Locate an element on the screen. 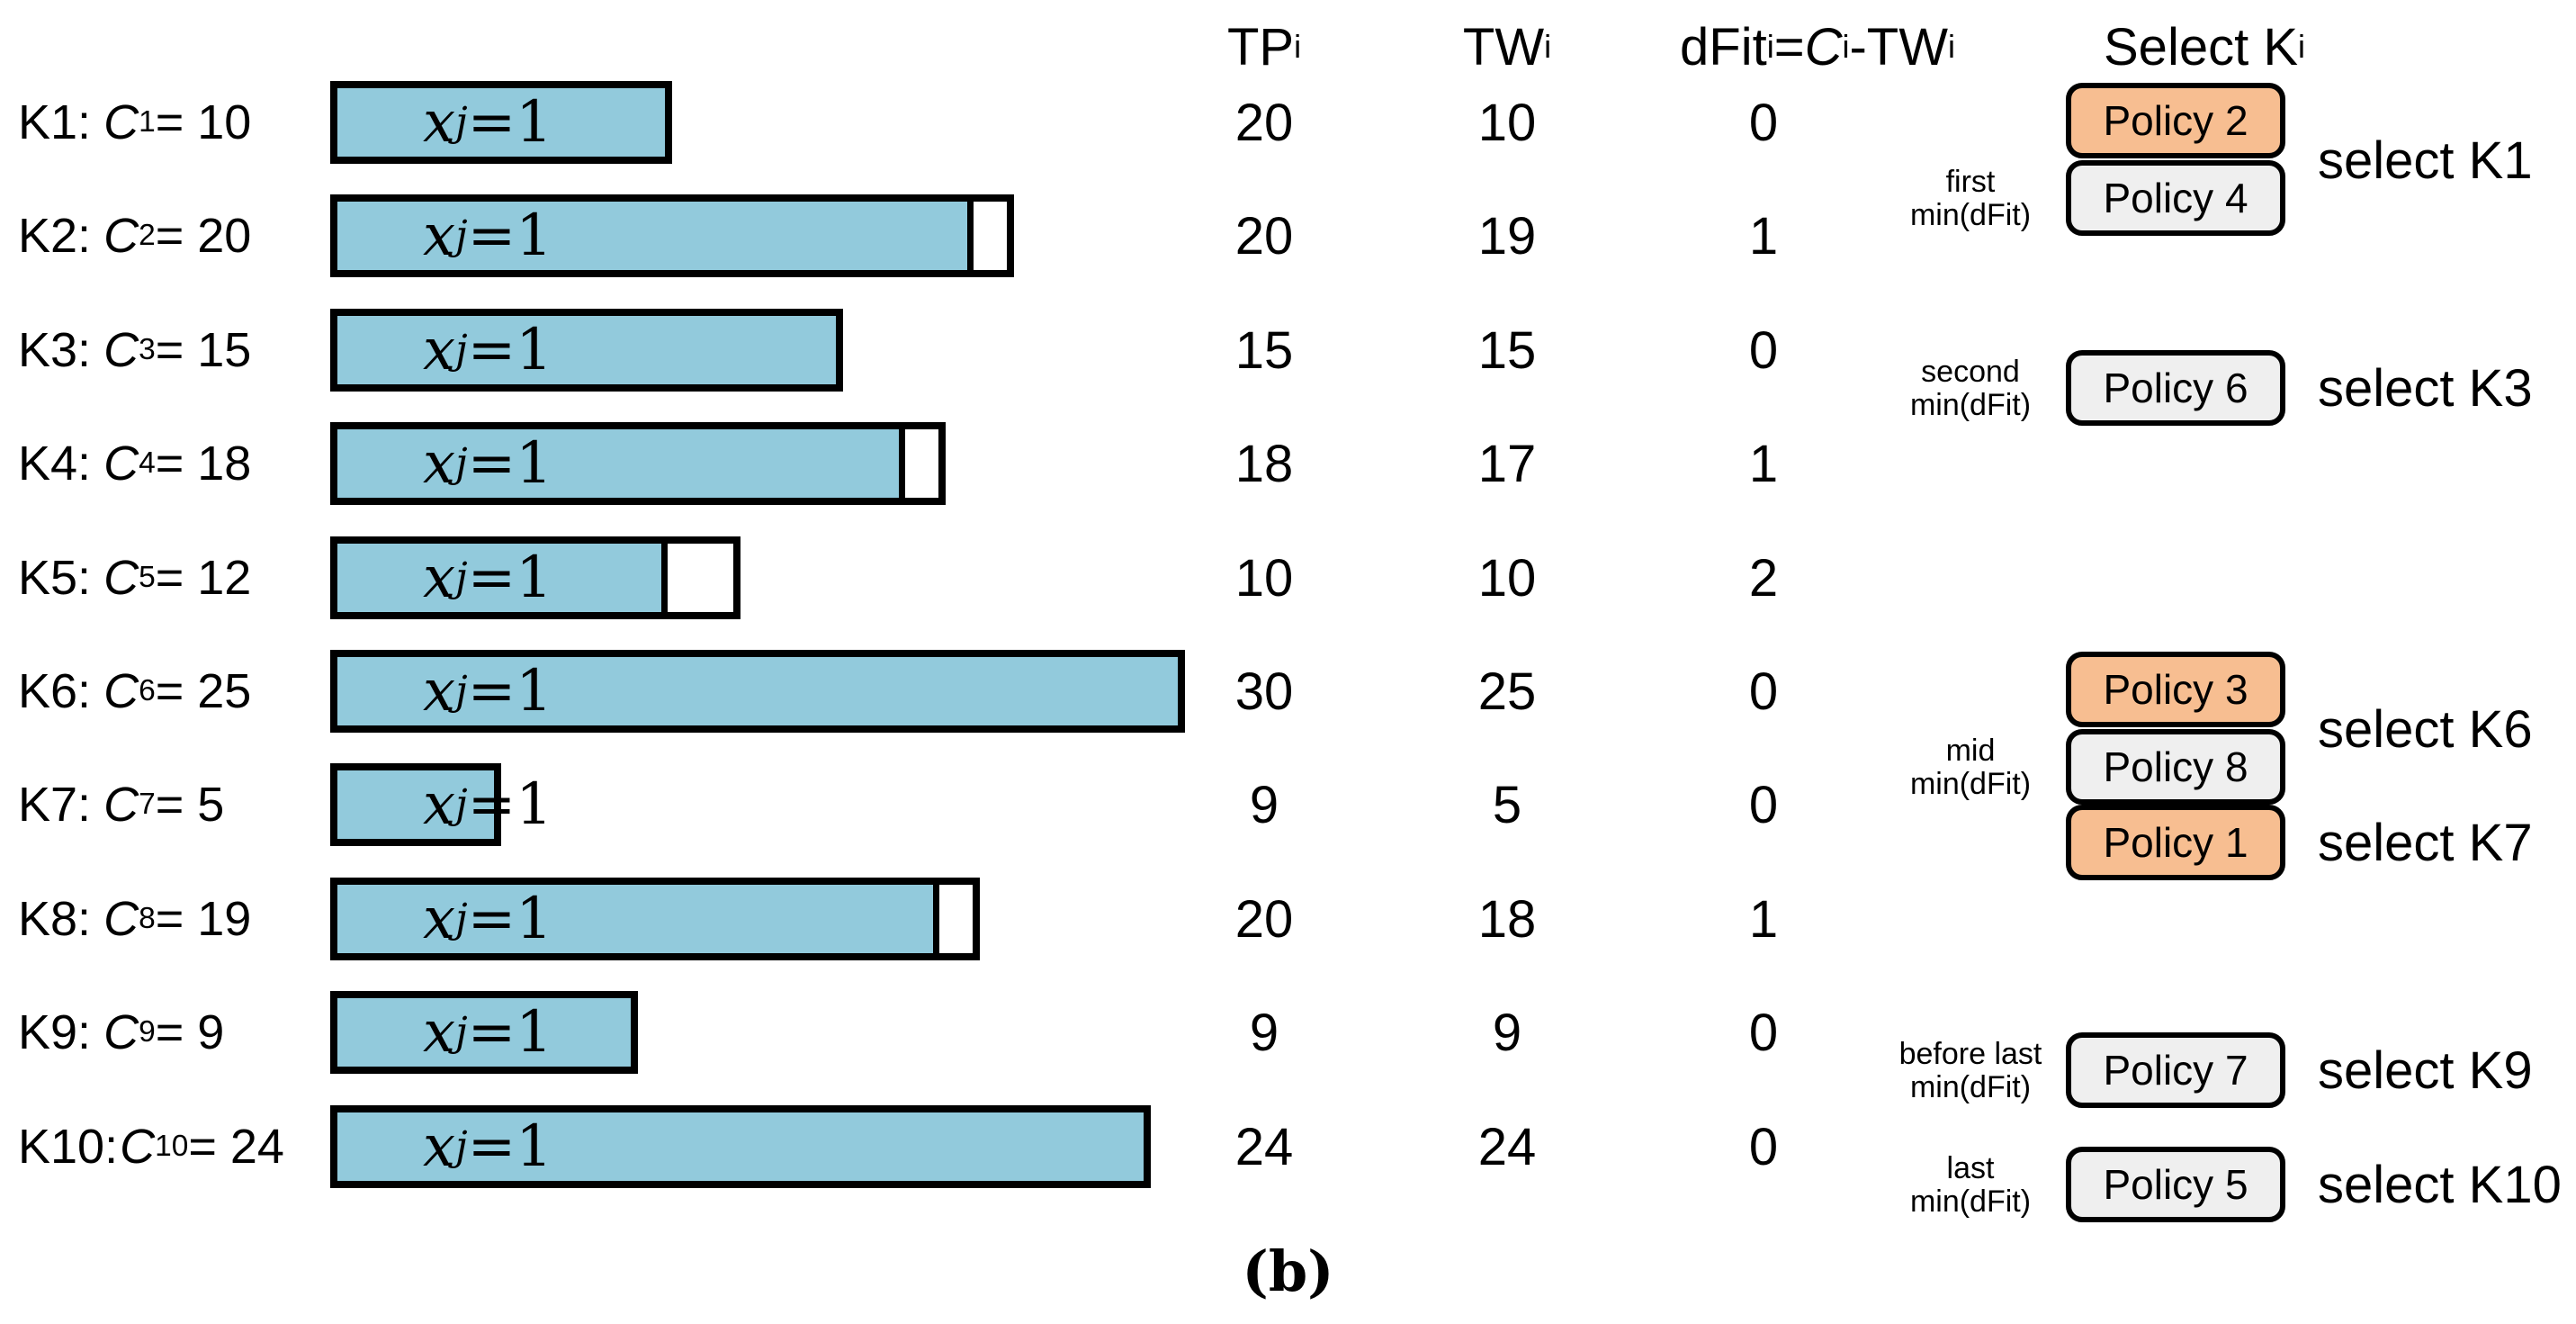 This screenshot has height=1324, width=2576. knapsack-id: K10: is located at coordinates (69, 1147).